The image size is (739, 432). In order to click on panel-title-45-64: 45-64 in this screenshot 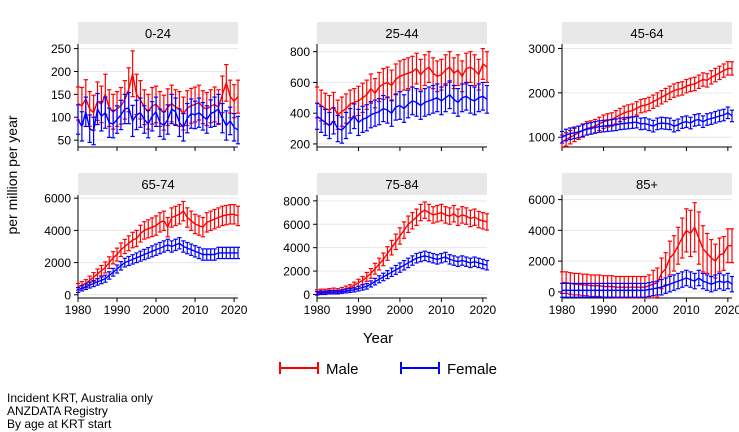, I will do `click(646, 33)`.